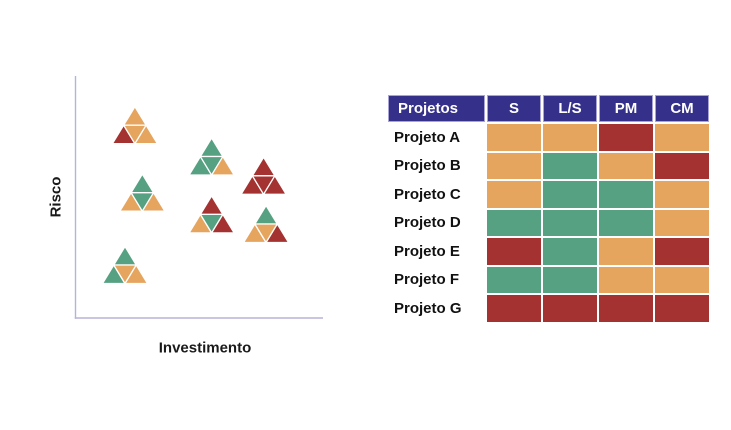 The width and height of the screenshot is (731, 430). Describe the element at coordinates (570, 137) in the screenshot. I see `status-cell-ls-orange` at that location.